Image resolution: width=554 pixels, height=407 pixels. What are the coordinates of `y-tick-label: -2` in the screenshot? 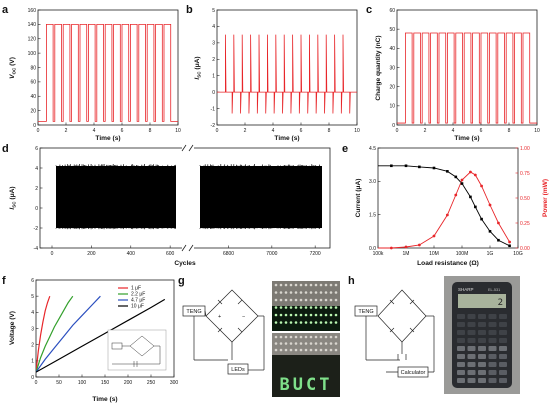 It's located at (36, 229).